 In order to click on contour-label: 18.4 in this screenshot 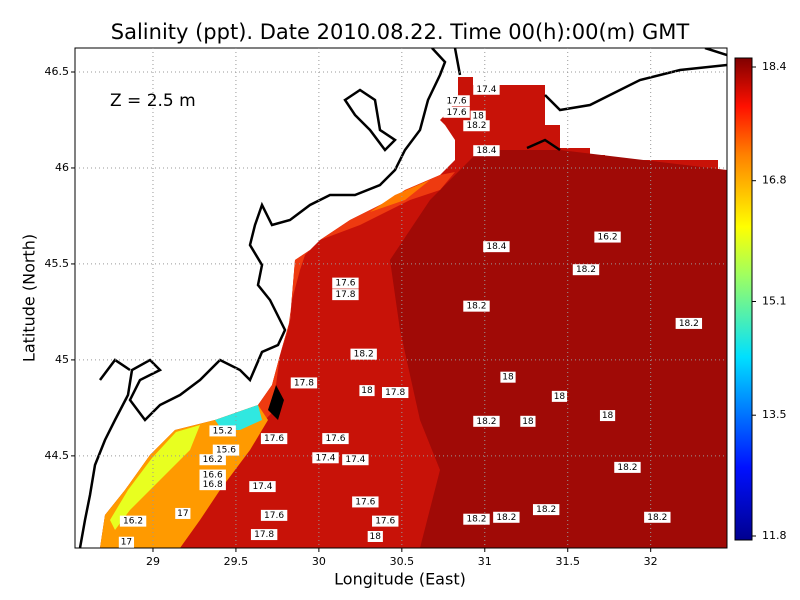, I will do `click(486, 151)`.